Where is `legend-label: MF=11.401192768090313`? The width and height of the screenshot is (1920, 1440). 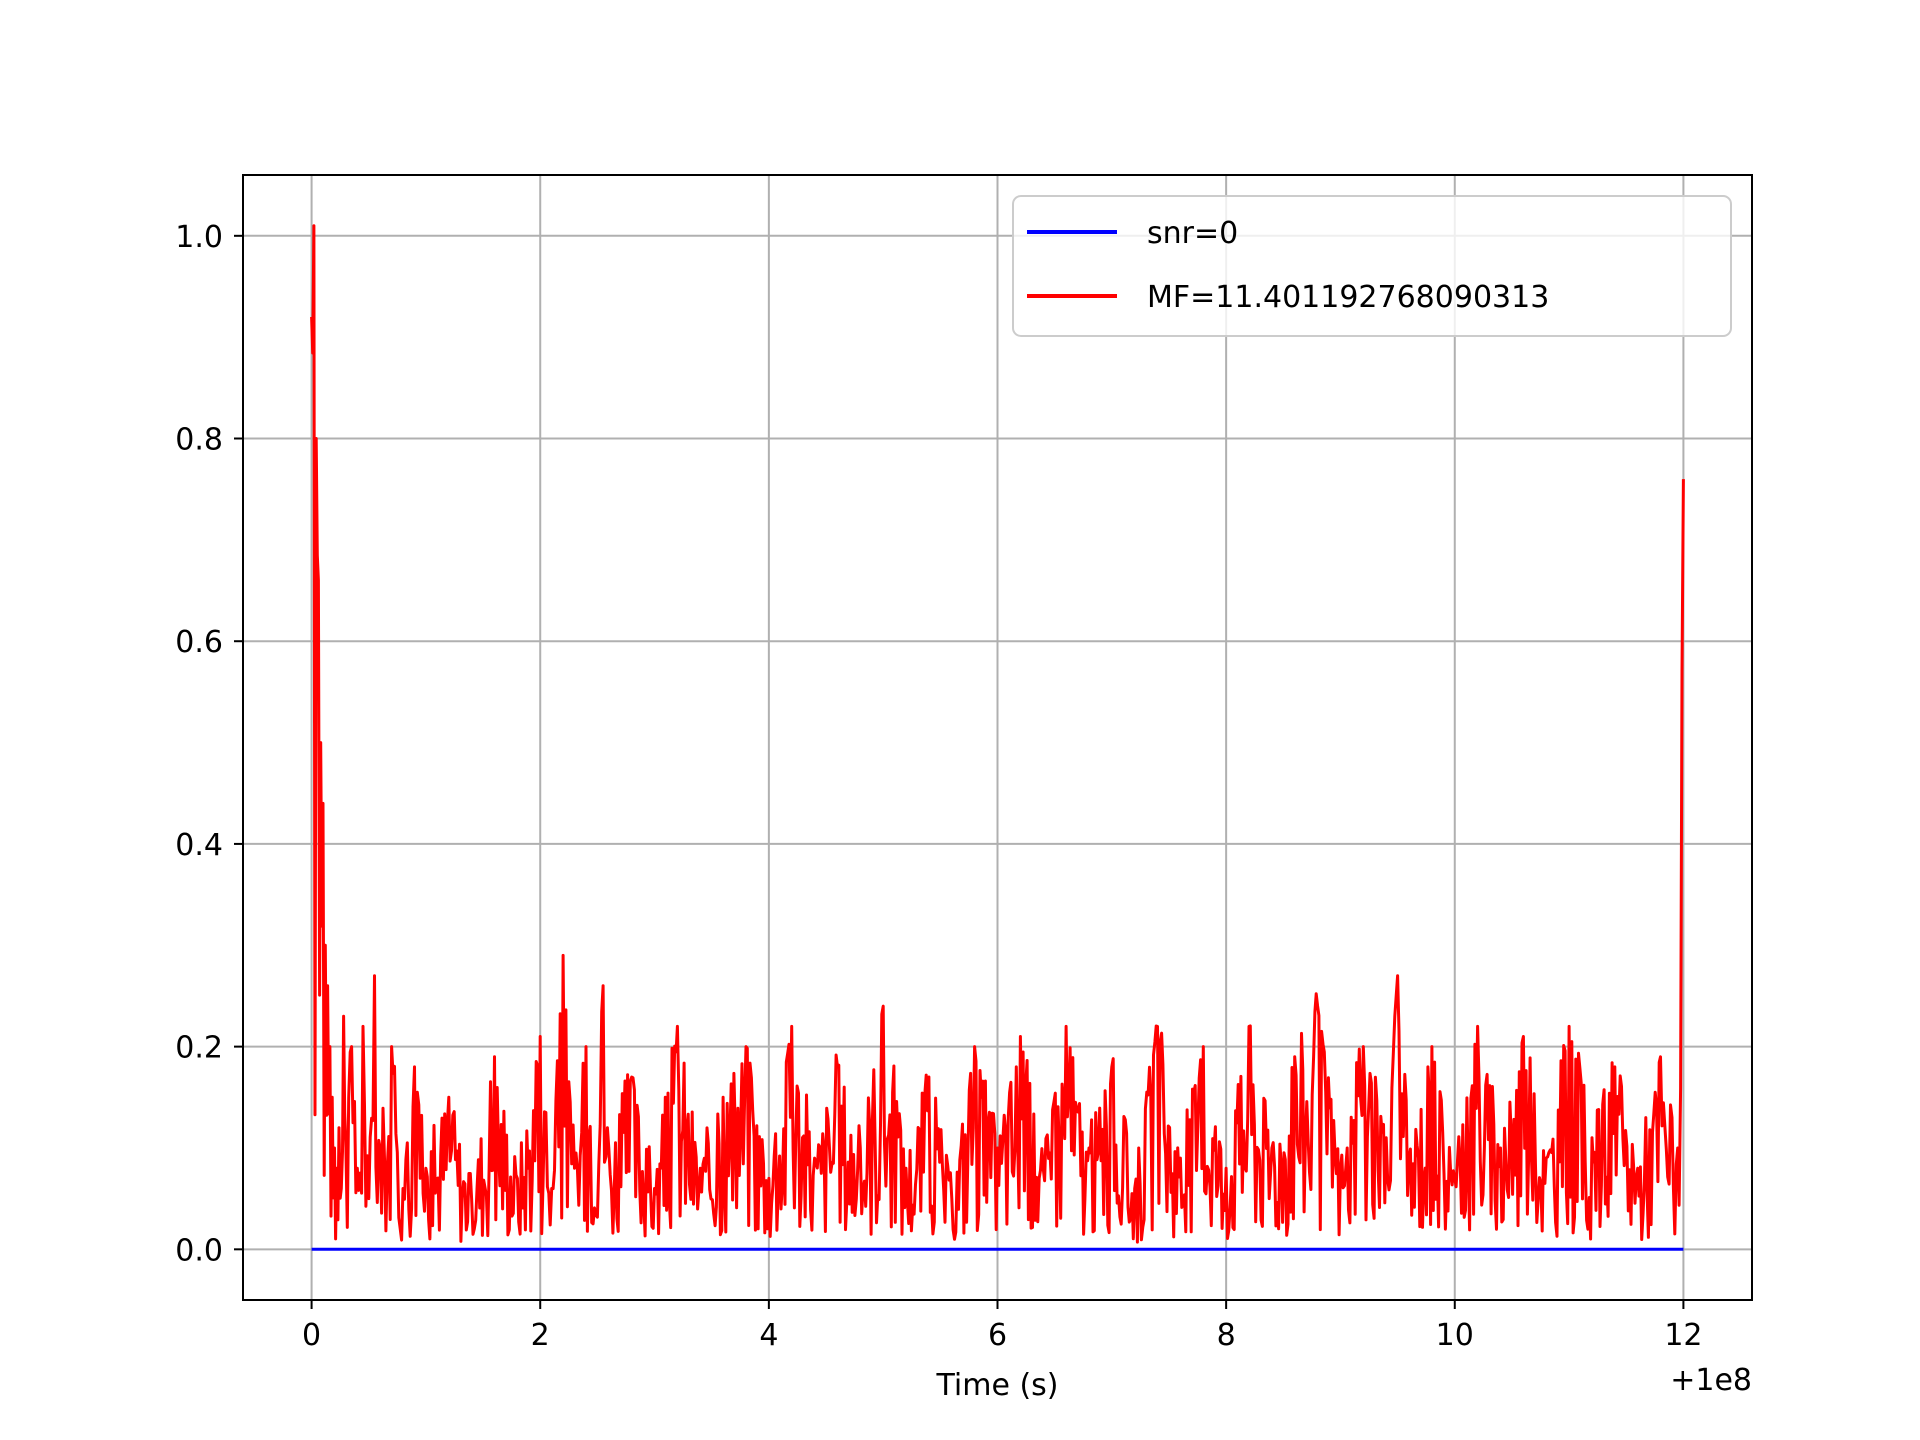
legend-label: MF=11.401192768090313 is located at coordinates (1348, 297).